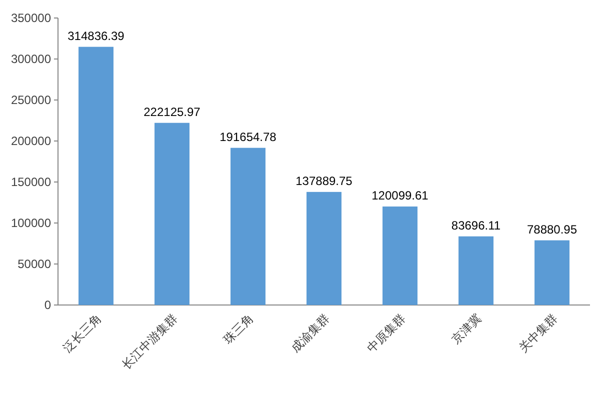  Describe the element at coordinates (35, 264) in the screenshot. I see `y-tick-label: 50000` at that location.